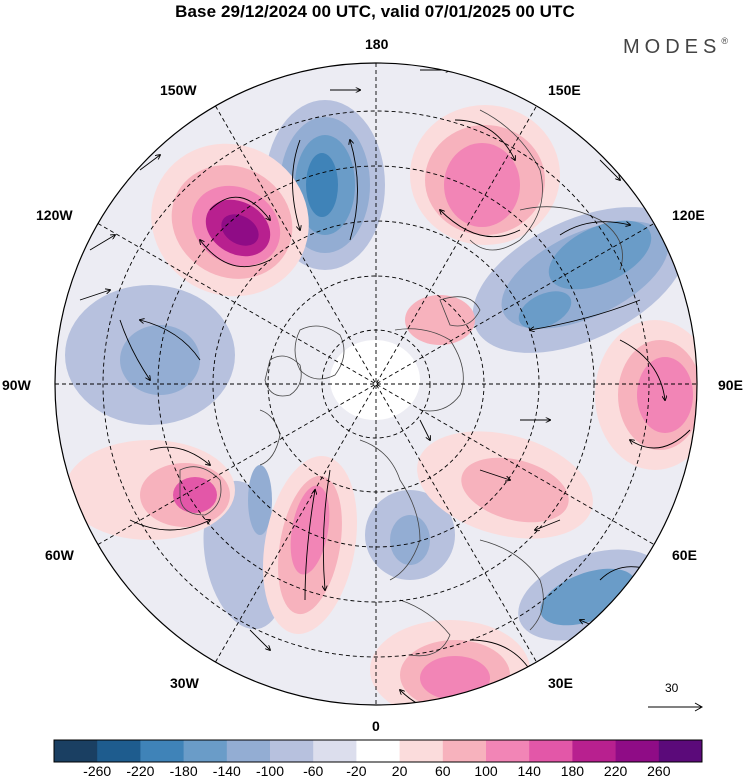  Describe the element at coordinates (377, 44) in the screenshot. I see `lon-label-180: 180` at that location.